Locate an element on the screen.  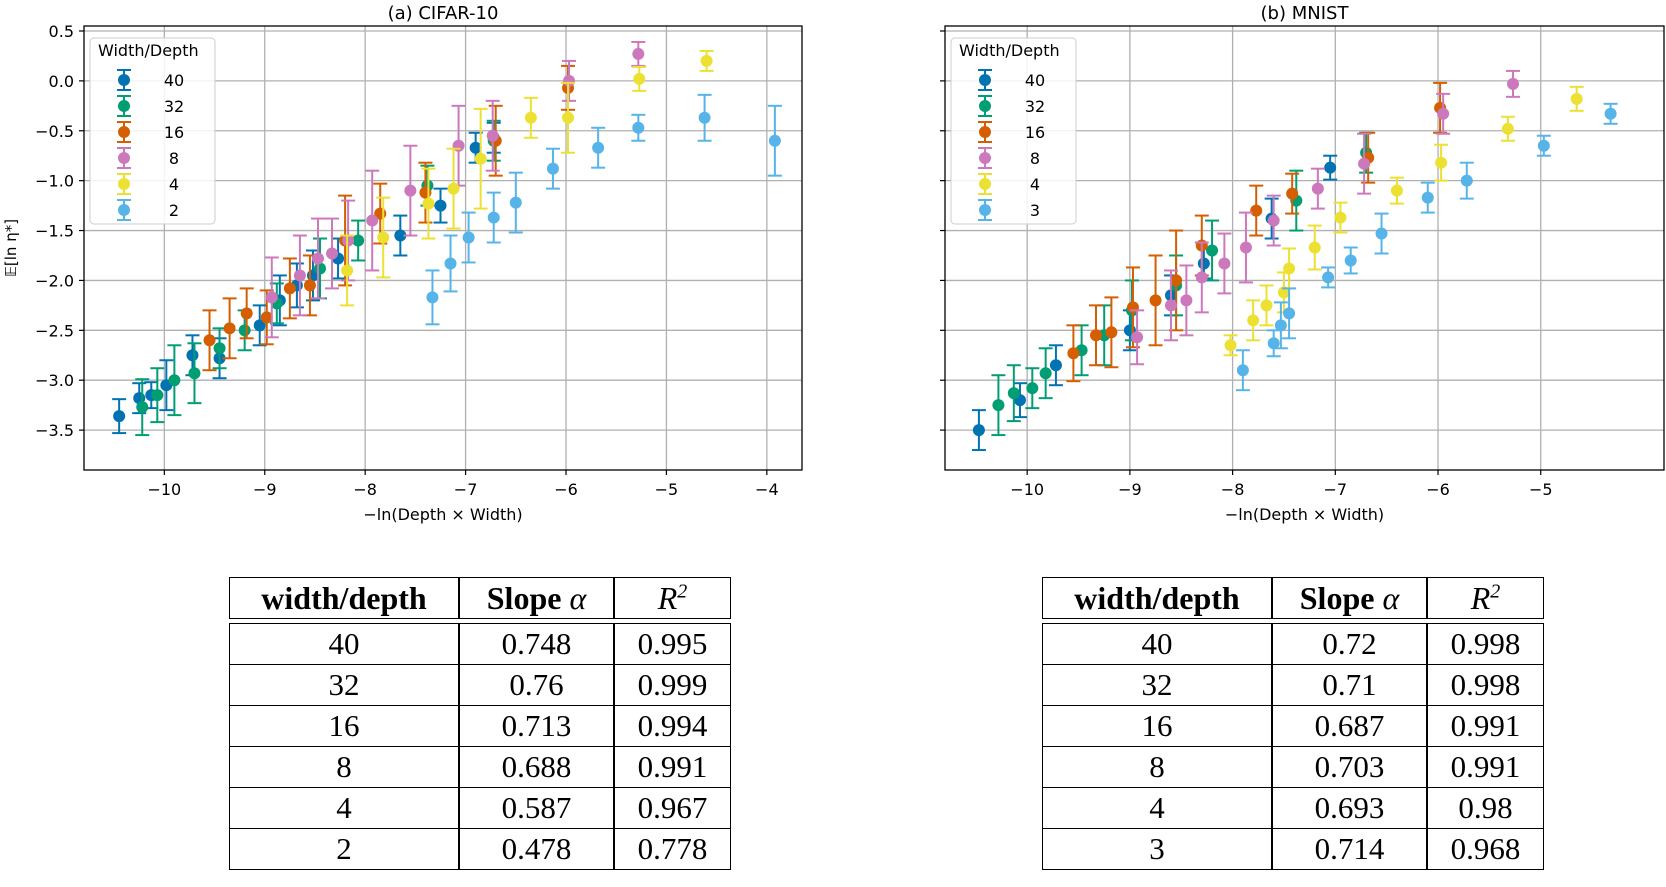
y-tick-label: 0.5 is located at coordinates (61, 31).